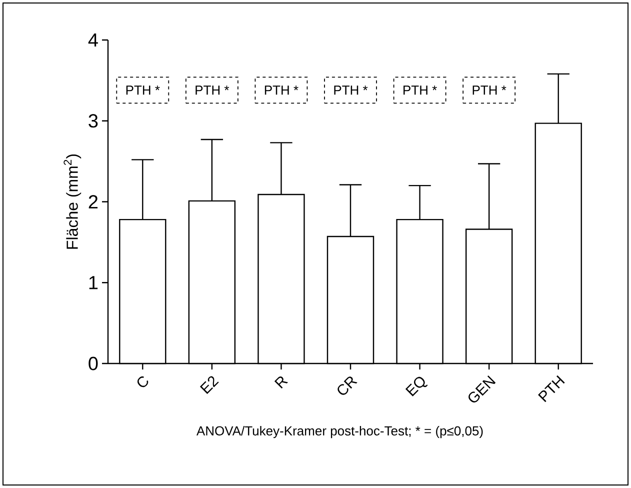  I want to click on y-tick-label: 4, so click(93, 40).